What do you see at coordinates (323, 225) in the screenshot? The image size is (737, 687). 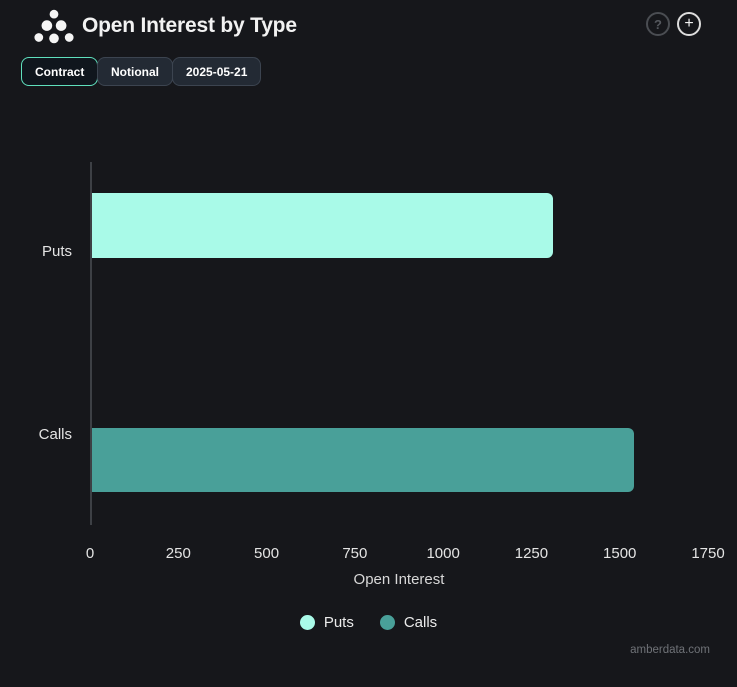 I see `bar-puts` at bounding box center [323, 225].